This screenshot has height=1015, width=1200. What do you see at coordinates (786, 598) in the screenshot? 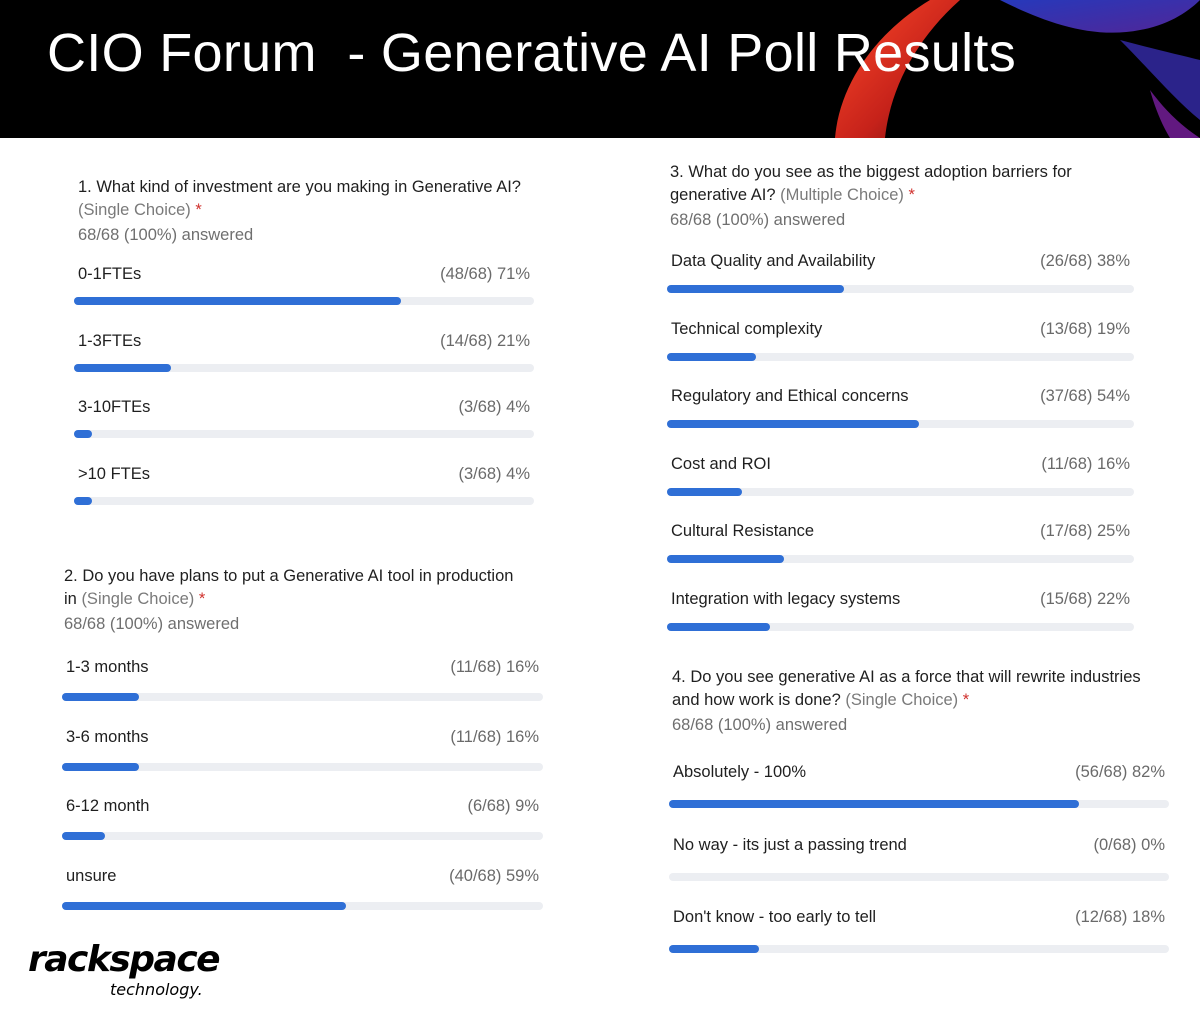
I see `option-label: Integration with legacy systems` at bounding box center [786, 598].